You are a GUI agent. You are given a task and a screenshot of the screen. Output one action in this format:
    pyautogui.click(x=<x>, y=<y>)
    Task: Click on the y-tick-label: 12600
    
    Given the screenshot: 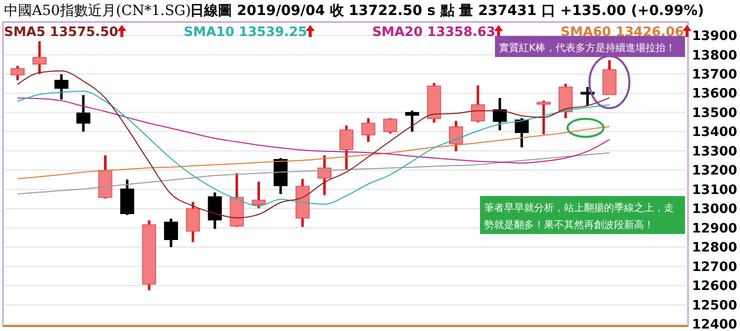 What is the action you would take?
    pyautogui.click(x=715, y=286)
    